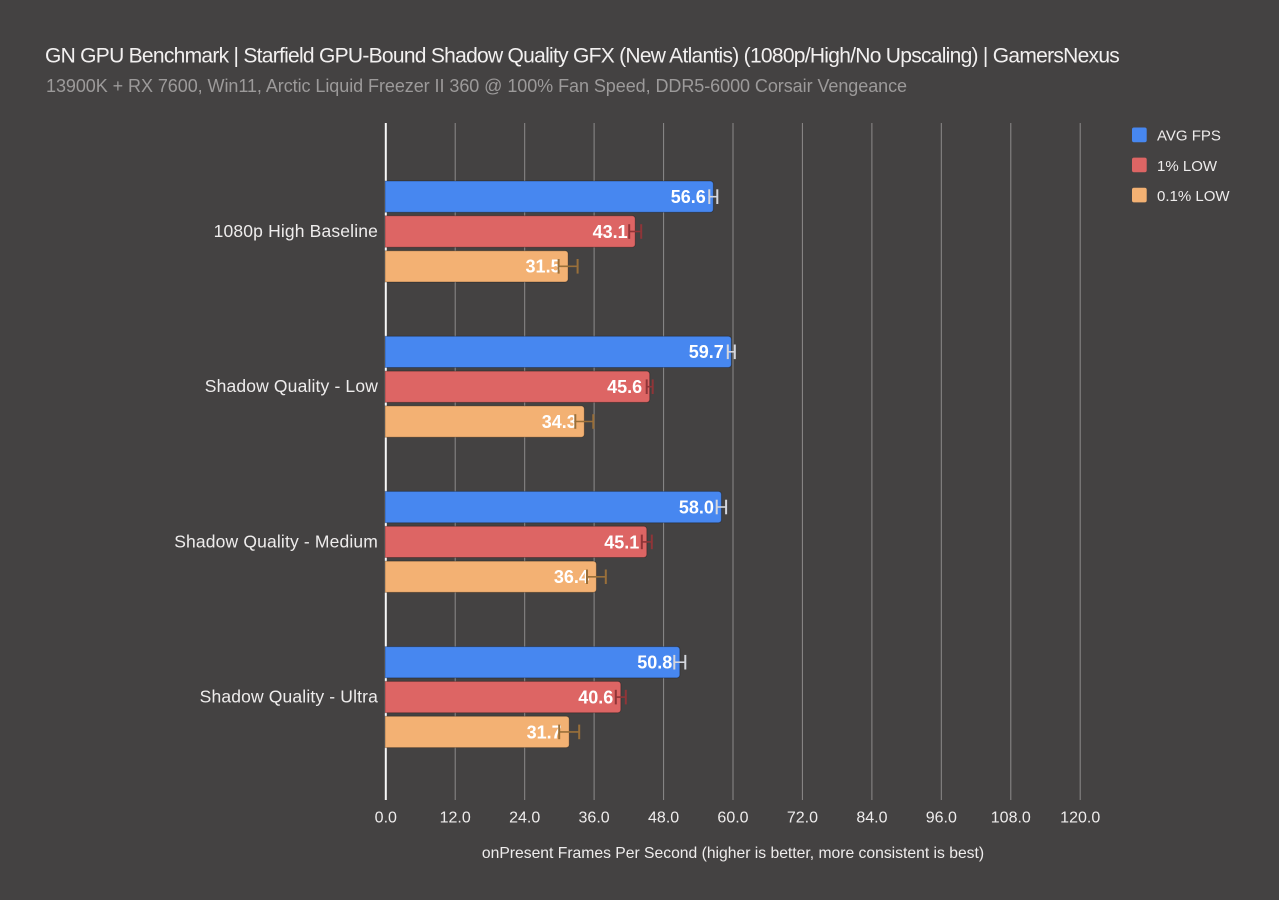 This screenshot has width=1279, height=900. Describe the element at coordinates (276, 541) in the screenshot. I see `svg-text: Shadow Quality - Medium` at that location.